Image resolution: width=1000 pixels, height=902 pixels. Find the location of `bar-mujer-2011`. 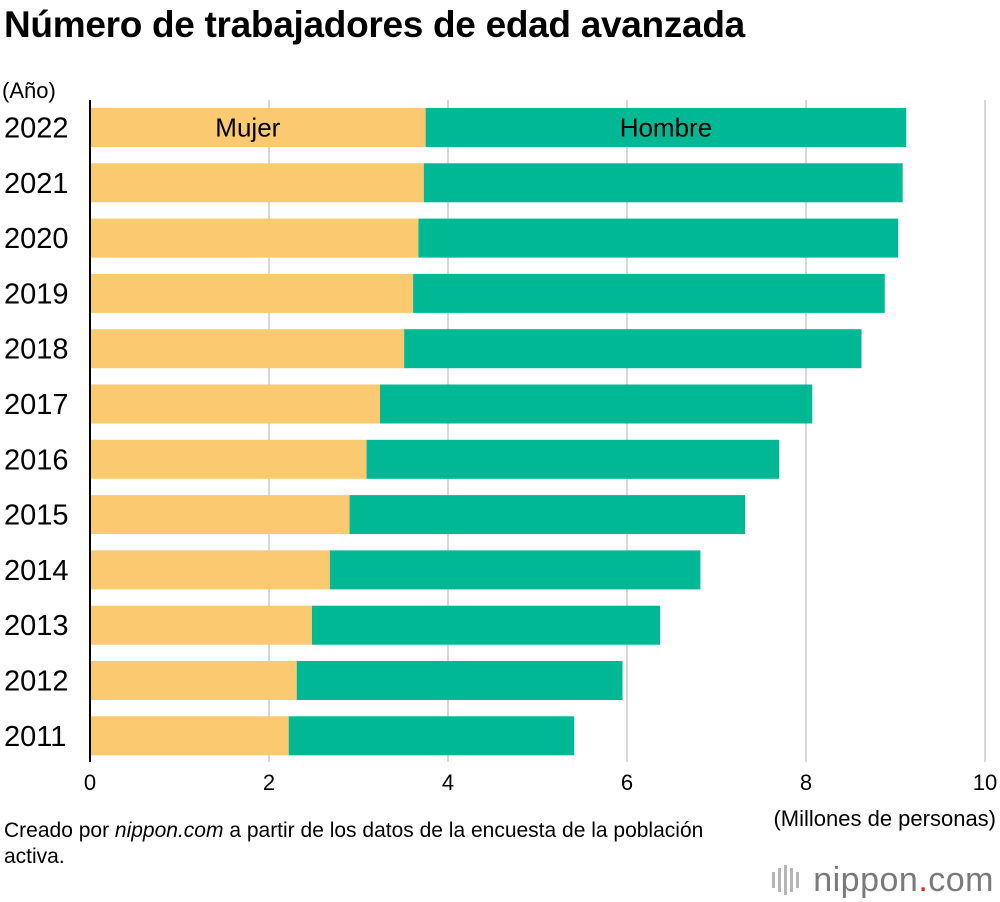

bar-mujer-2011 is located at coordinates (189, 736).